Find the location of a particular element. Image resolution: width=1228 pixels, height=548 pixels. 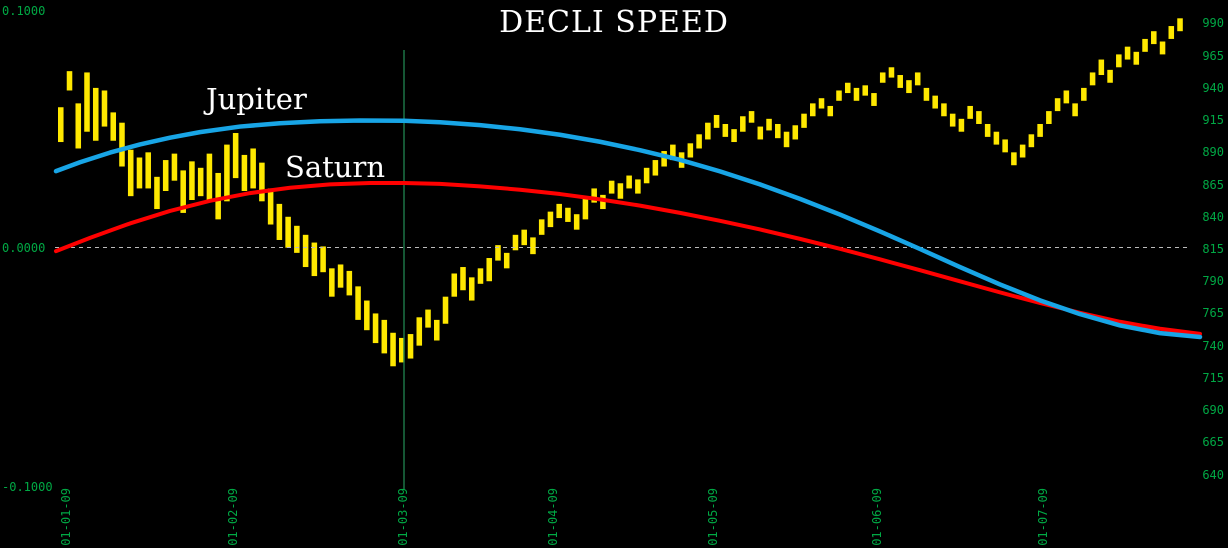

left-axis-tick-bottom: -0.1000 is located at coordinates (27, 487).